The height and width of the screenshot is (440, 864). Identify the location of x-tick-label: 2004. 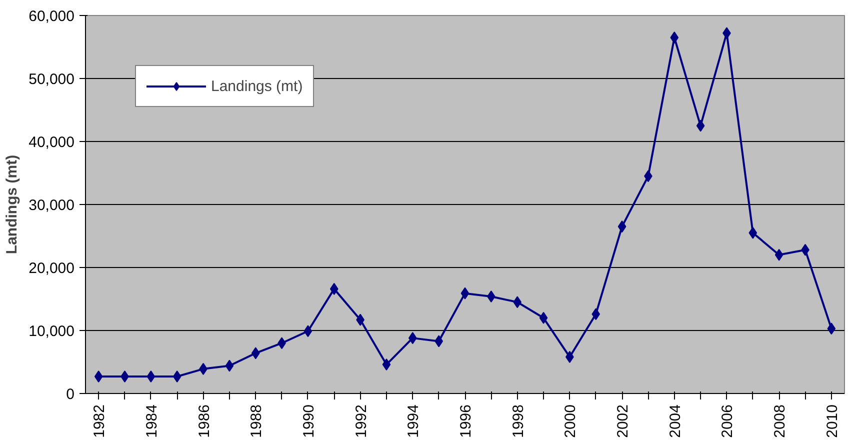
(675, 421).